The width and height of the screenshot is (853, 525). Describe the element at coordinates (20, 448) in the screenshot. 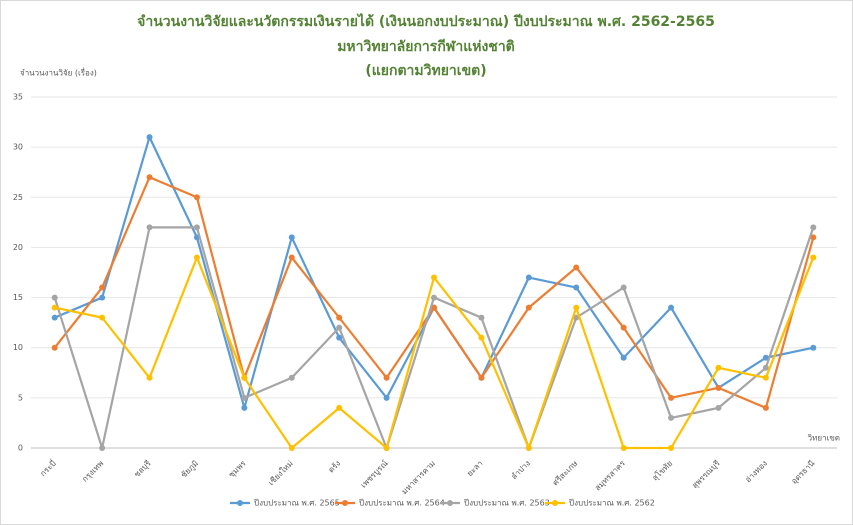

I see `y-tick-label: 0` at that location.